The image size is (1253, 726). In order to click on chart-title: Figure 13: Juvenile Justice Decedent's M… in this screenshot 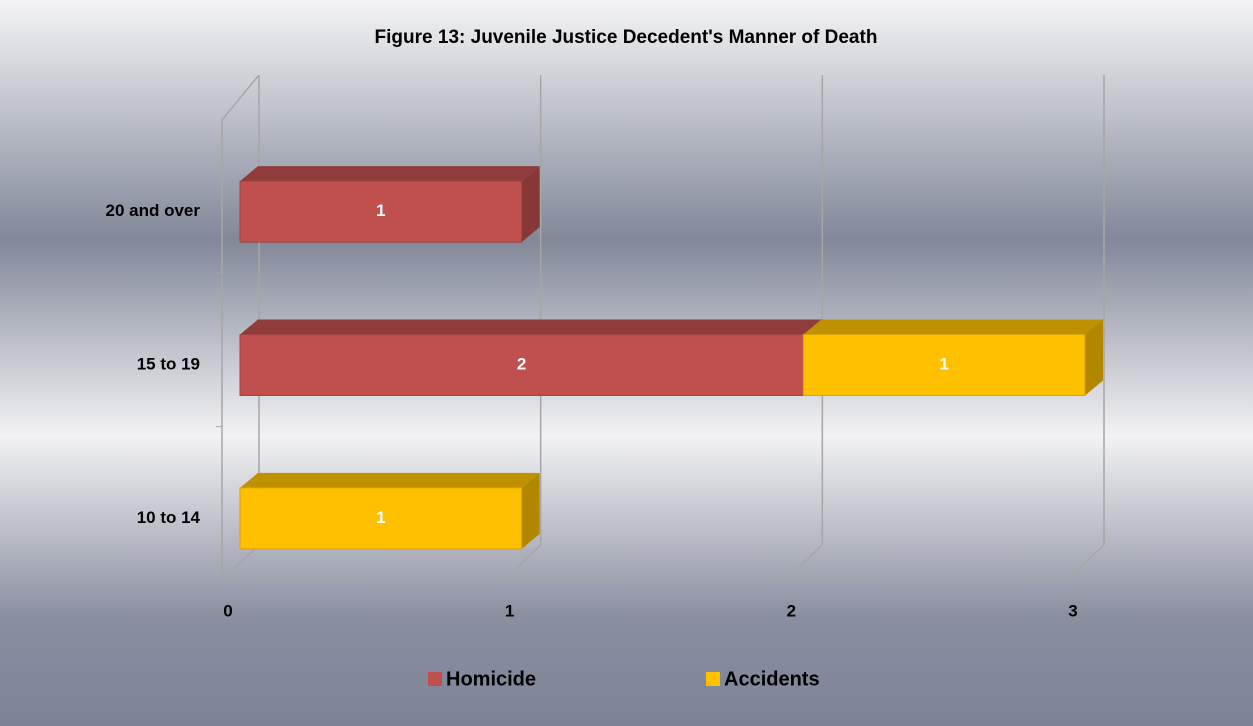, I will do `click(626, 37)`.